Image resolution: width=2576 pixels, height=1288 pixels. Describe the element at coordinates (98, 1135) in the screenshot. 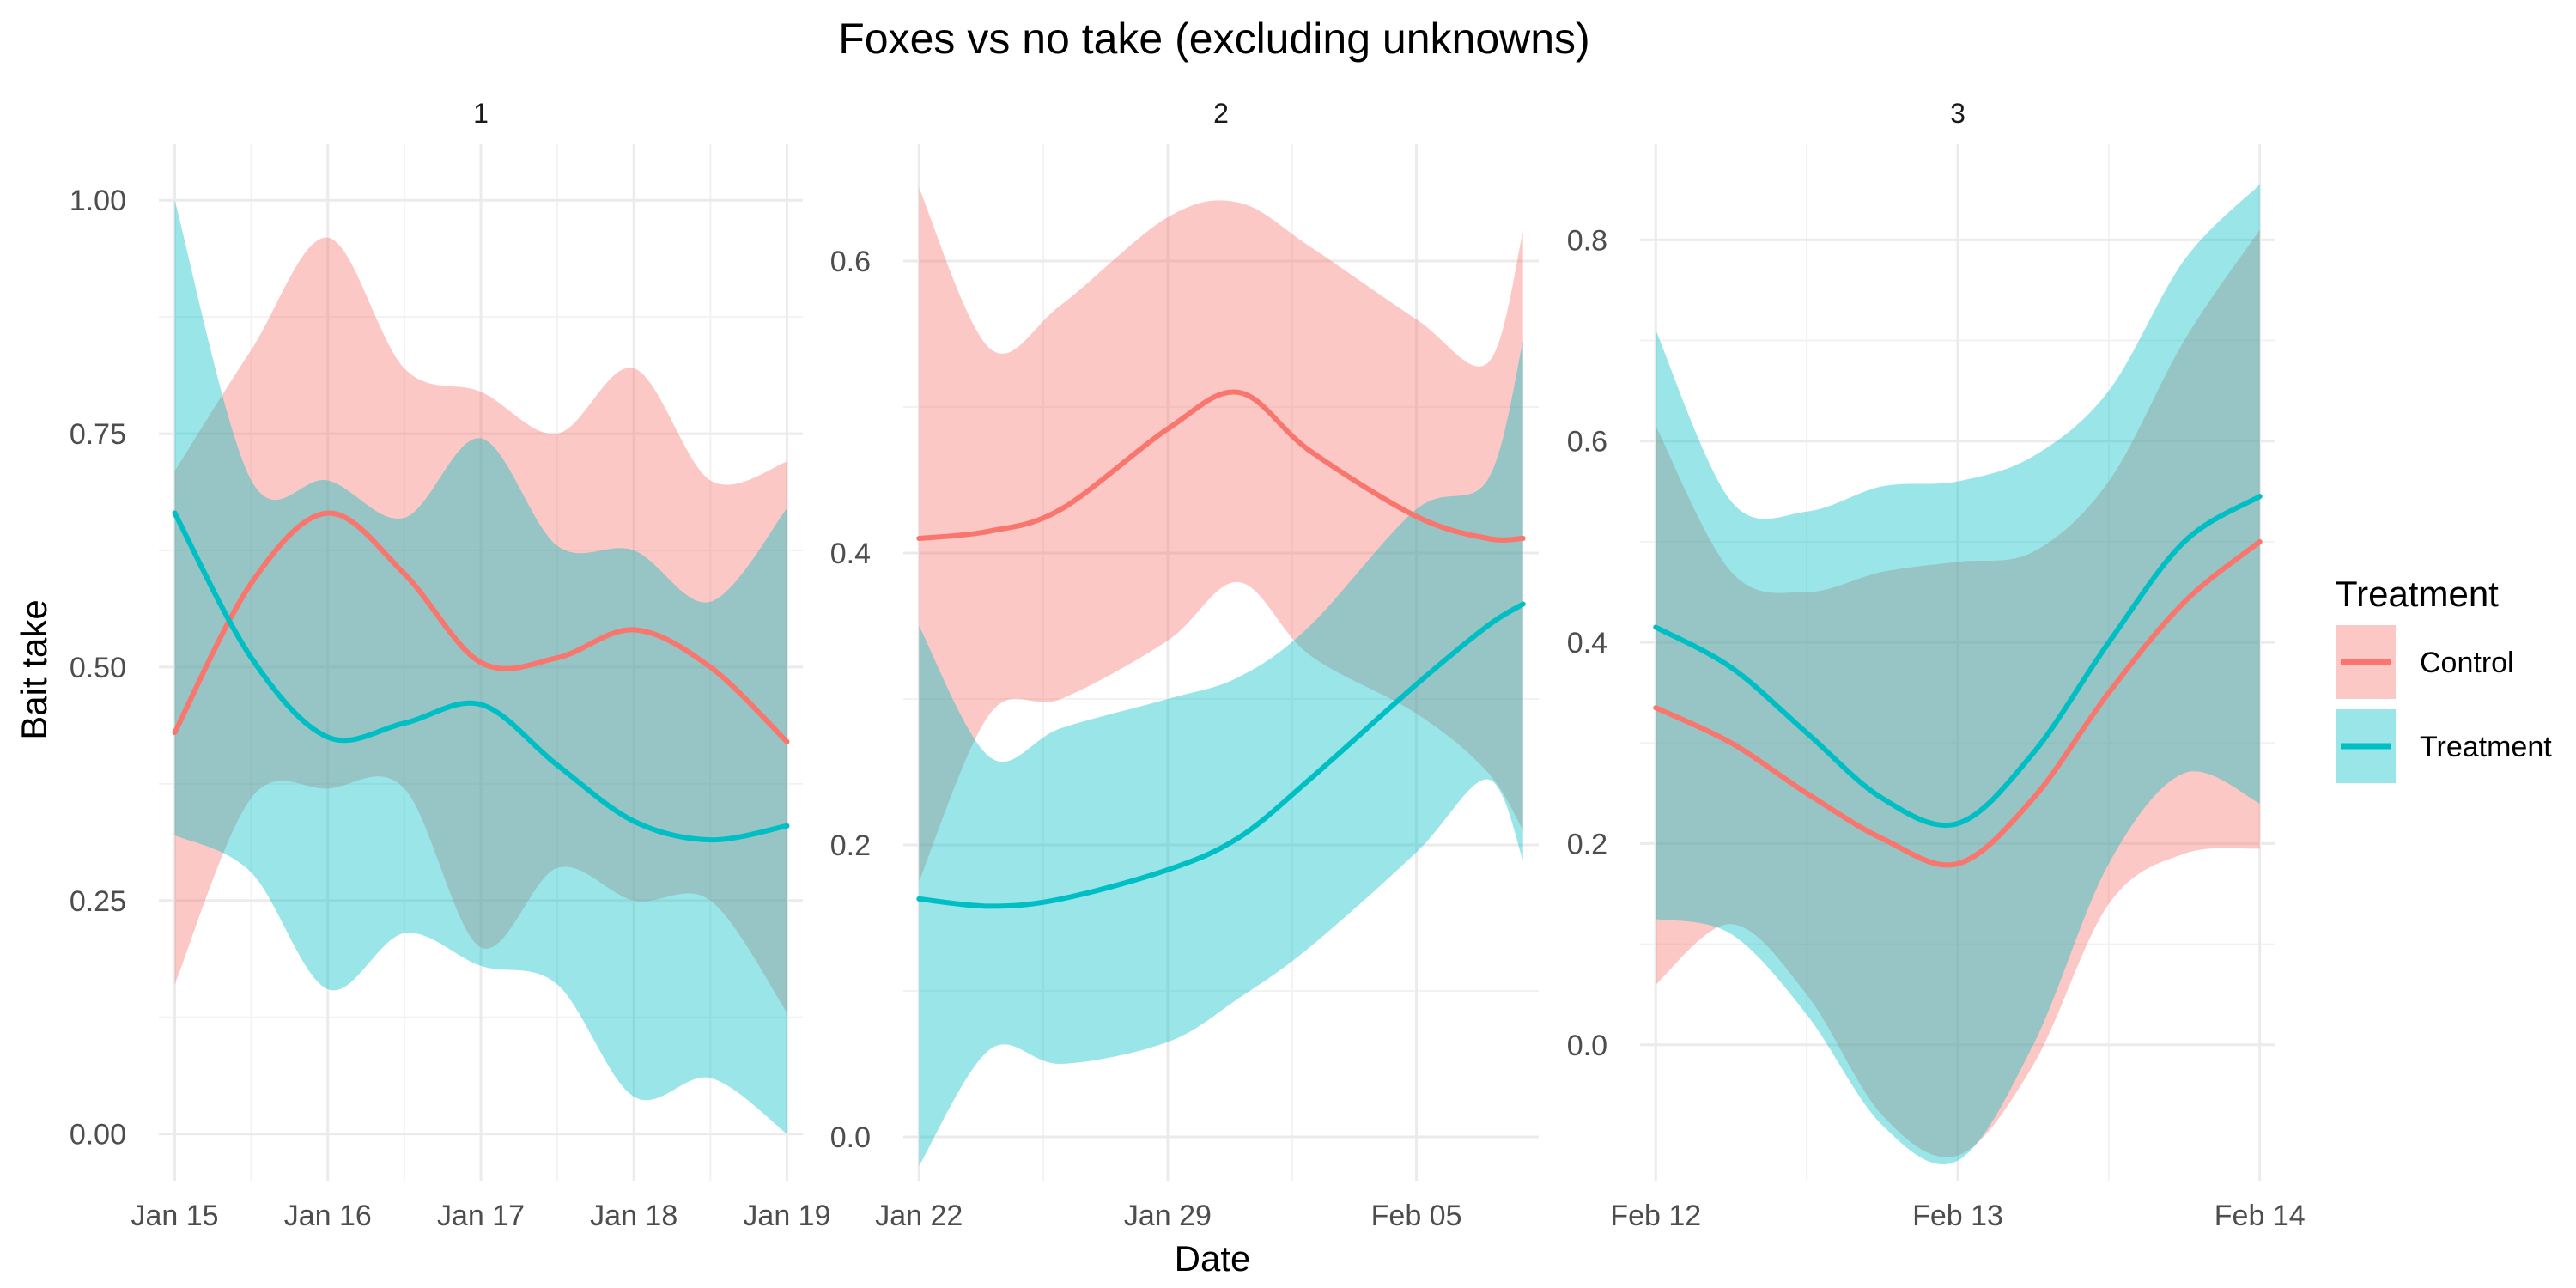

I see `y-tick-label: 0.00` at that location.